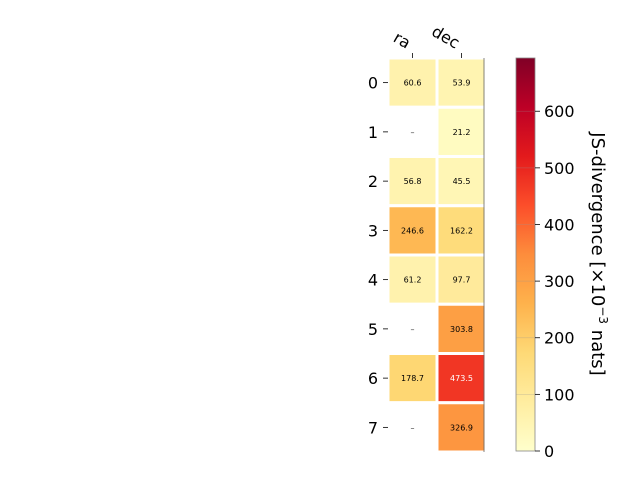 The image size is (640, 480). I want to click on heatmap-cell: 60.6, so click(412, 82).